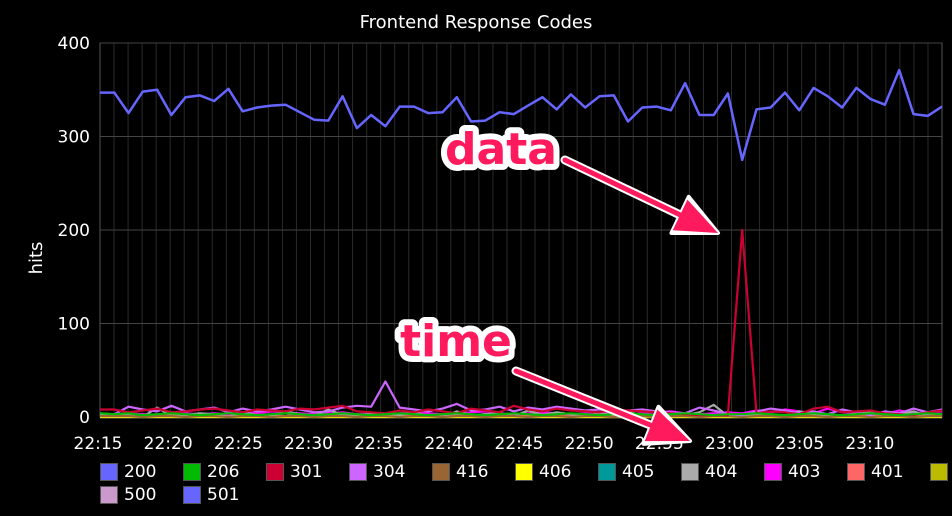  I want to click on legend-label: 206, so click(223, 472).